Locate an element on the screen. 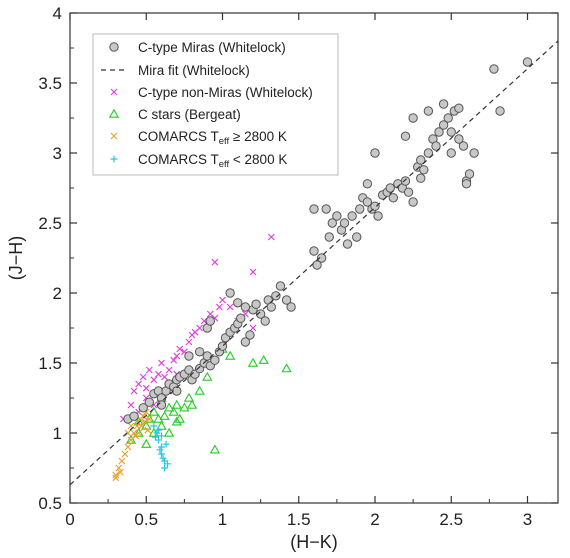 The image size is (570, 558). legend-label-4: COMARCS Teff ≥ 2800 K is located at coordinates (212, 138).